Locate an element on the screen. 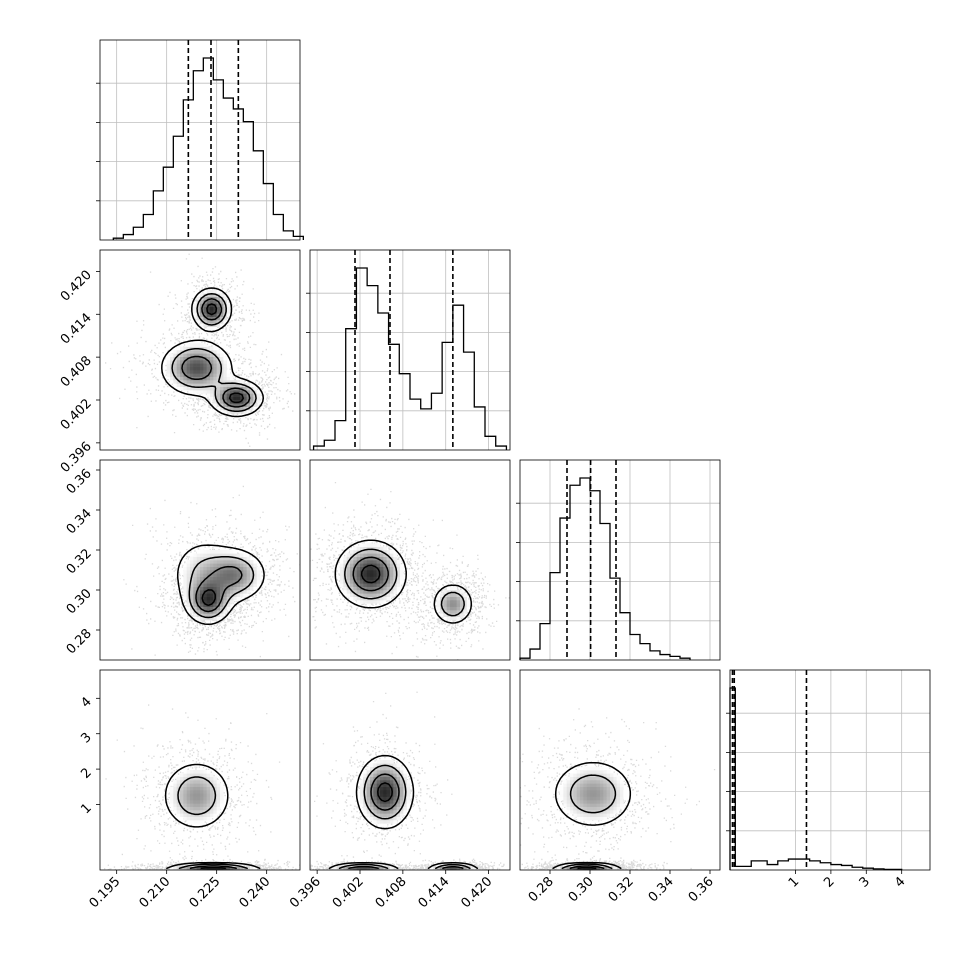  y-tick-label: 2 is located at coordinates (86, 773).